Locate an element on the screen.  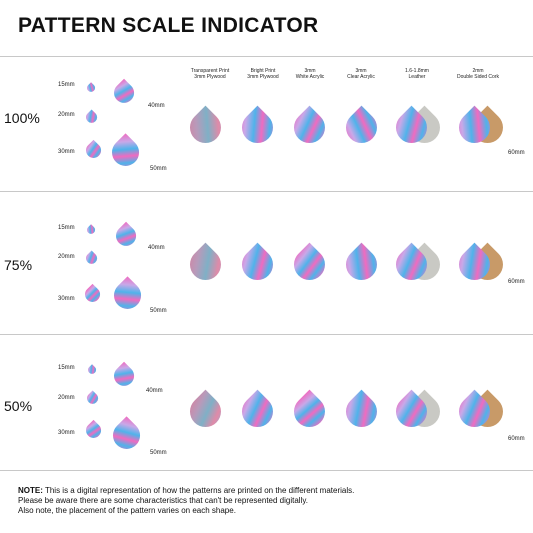
material-header-white-acrylic: 3mm White Acrylic is located at coordinates (310, 74).